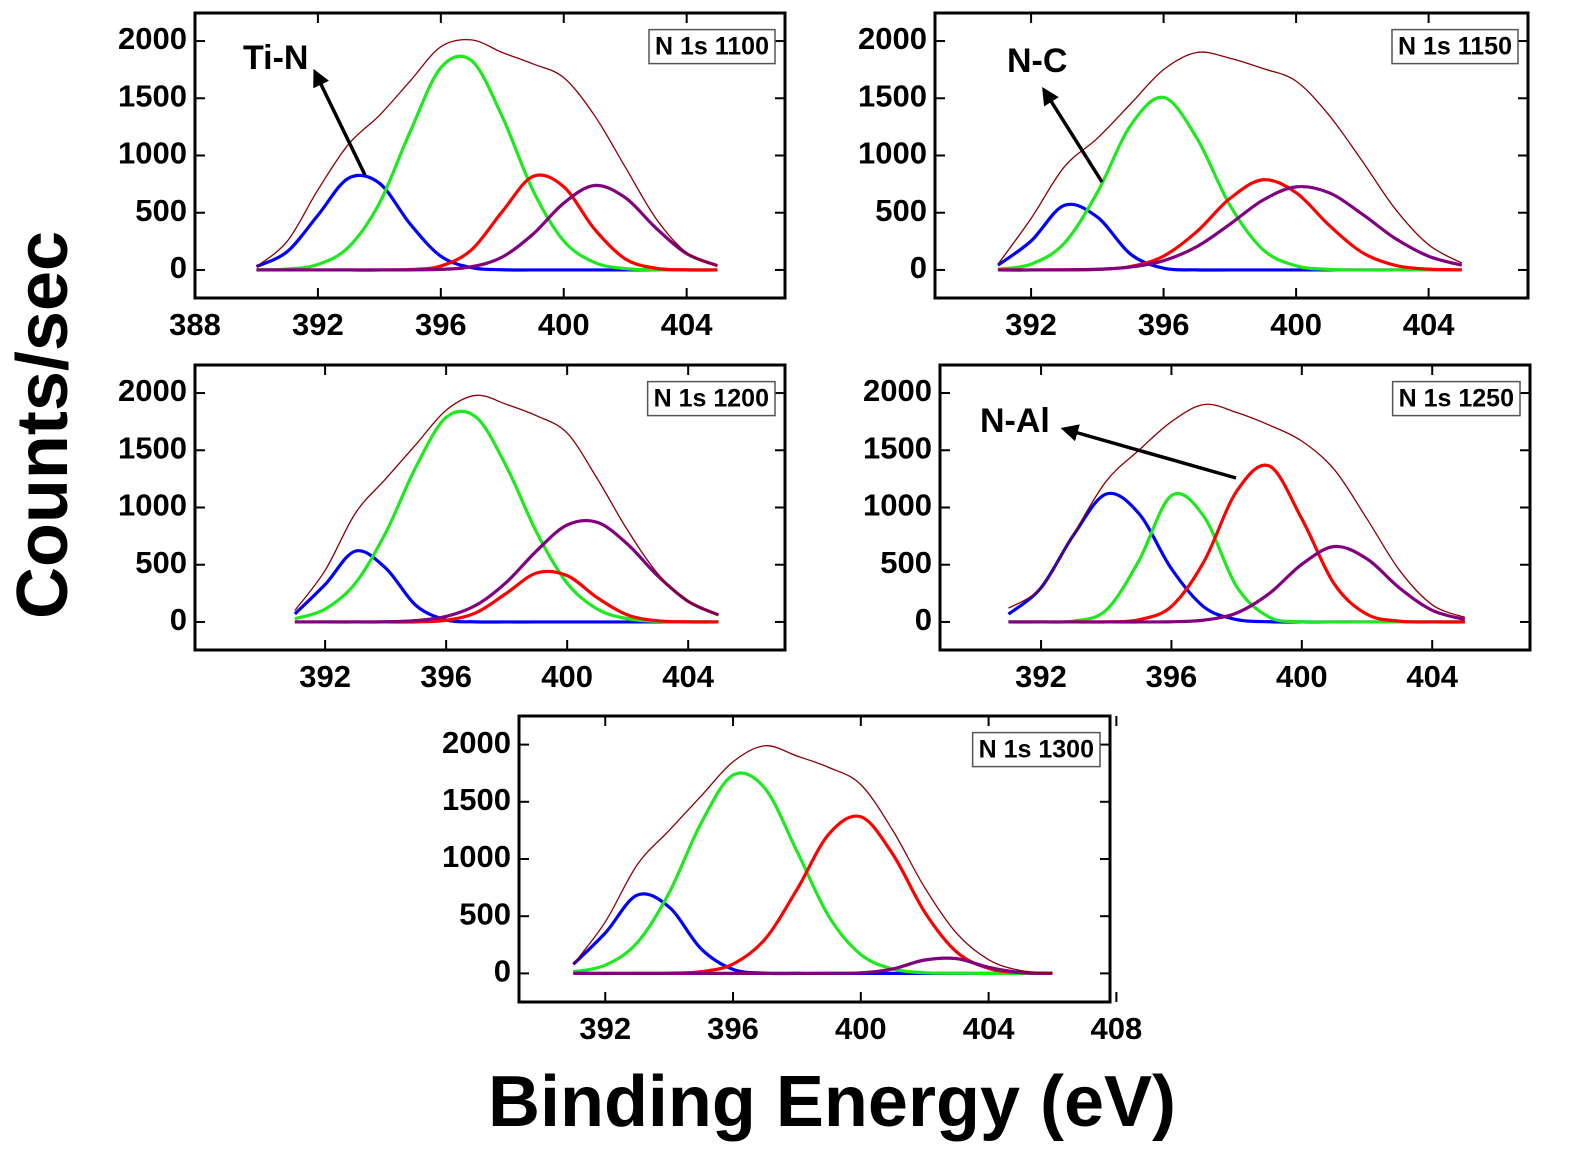 The image size is (1594, 1171). What do you see at coordinates (195, 324) in the screenshot?
I see `x-tick-label: 388` at bounding box center [195, 324].